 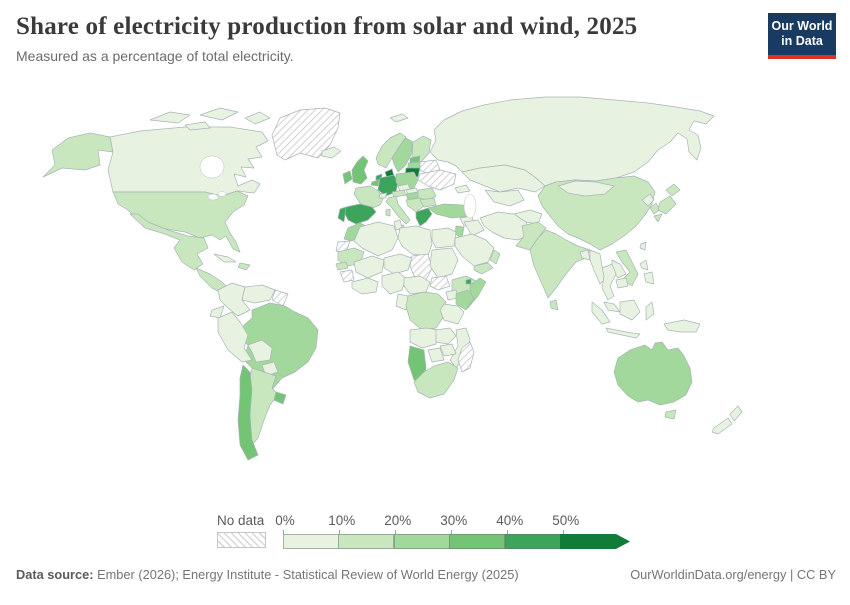 What do you see at coordinates (347, 177) in the screenshot?
I see `country-ireland` at bounding box center [347, 177].